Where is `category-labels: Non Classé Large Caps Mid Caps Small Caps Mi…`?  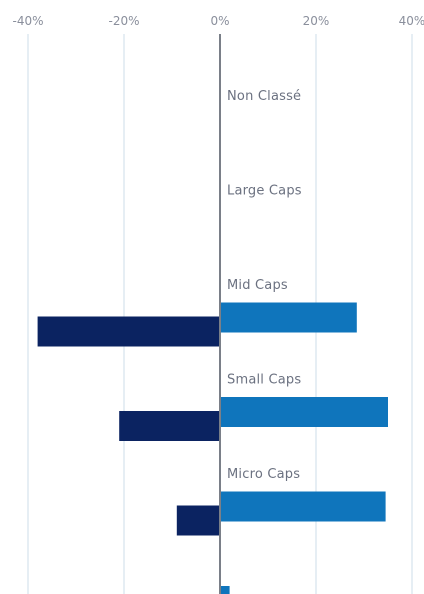
category-labels: Non Classé Large Caps Mid Caps Small Caps Mi… is located at coordinates (264, 285).